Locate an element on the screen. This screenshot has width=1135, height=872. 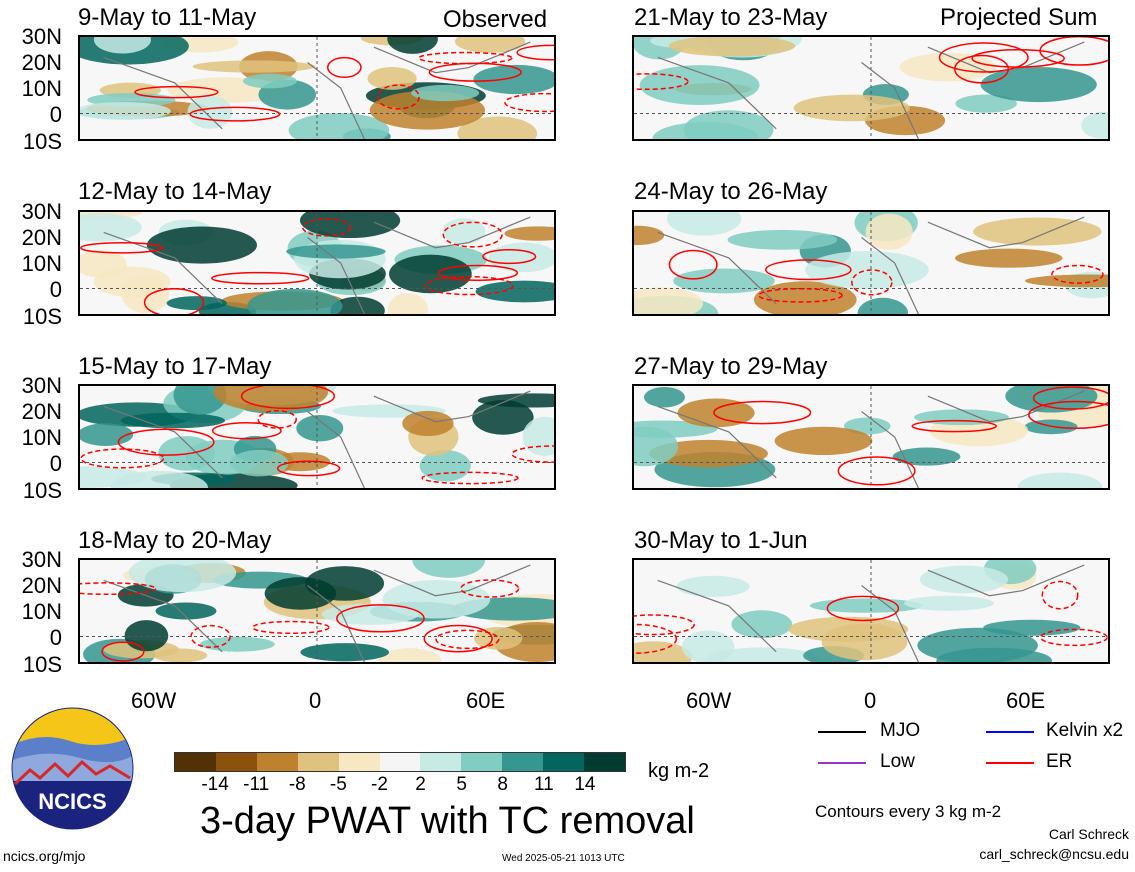
colorbar-tick: -11 is located at coordinates (256, 784).